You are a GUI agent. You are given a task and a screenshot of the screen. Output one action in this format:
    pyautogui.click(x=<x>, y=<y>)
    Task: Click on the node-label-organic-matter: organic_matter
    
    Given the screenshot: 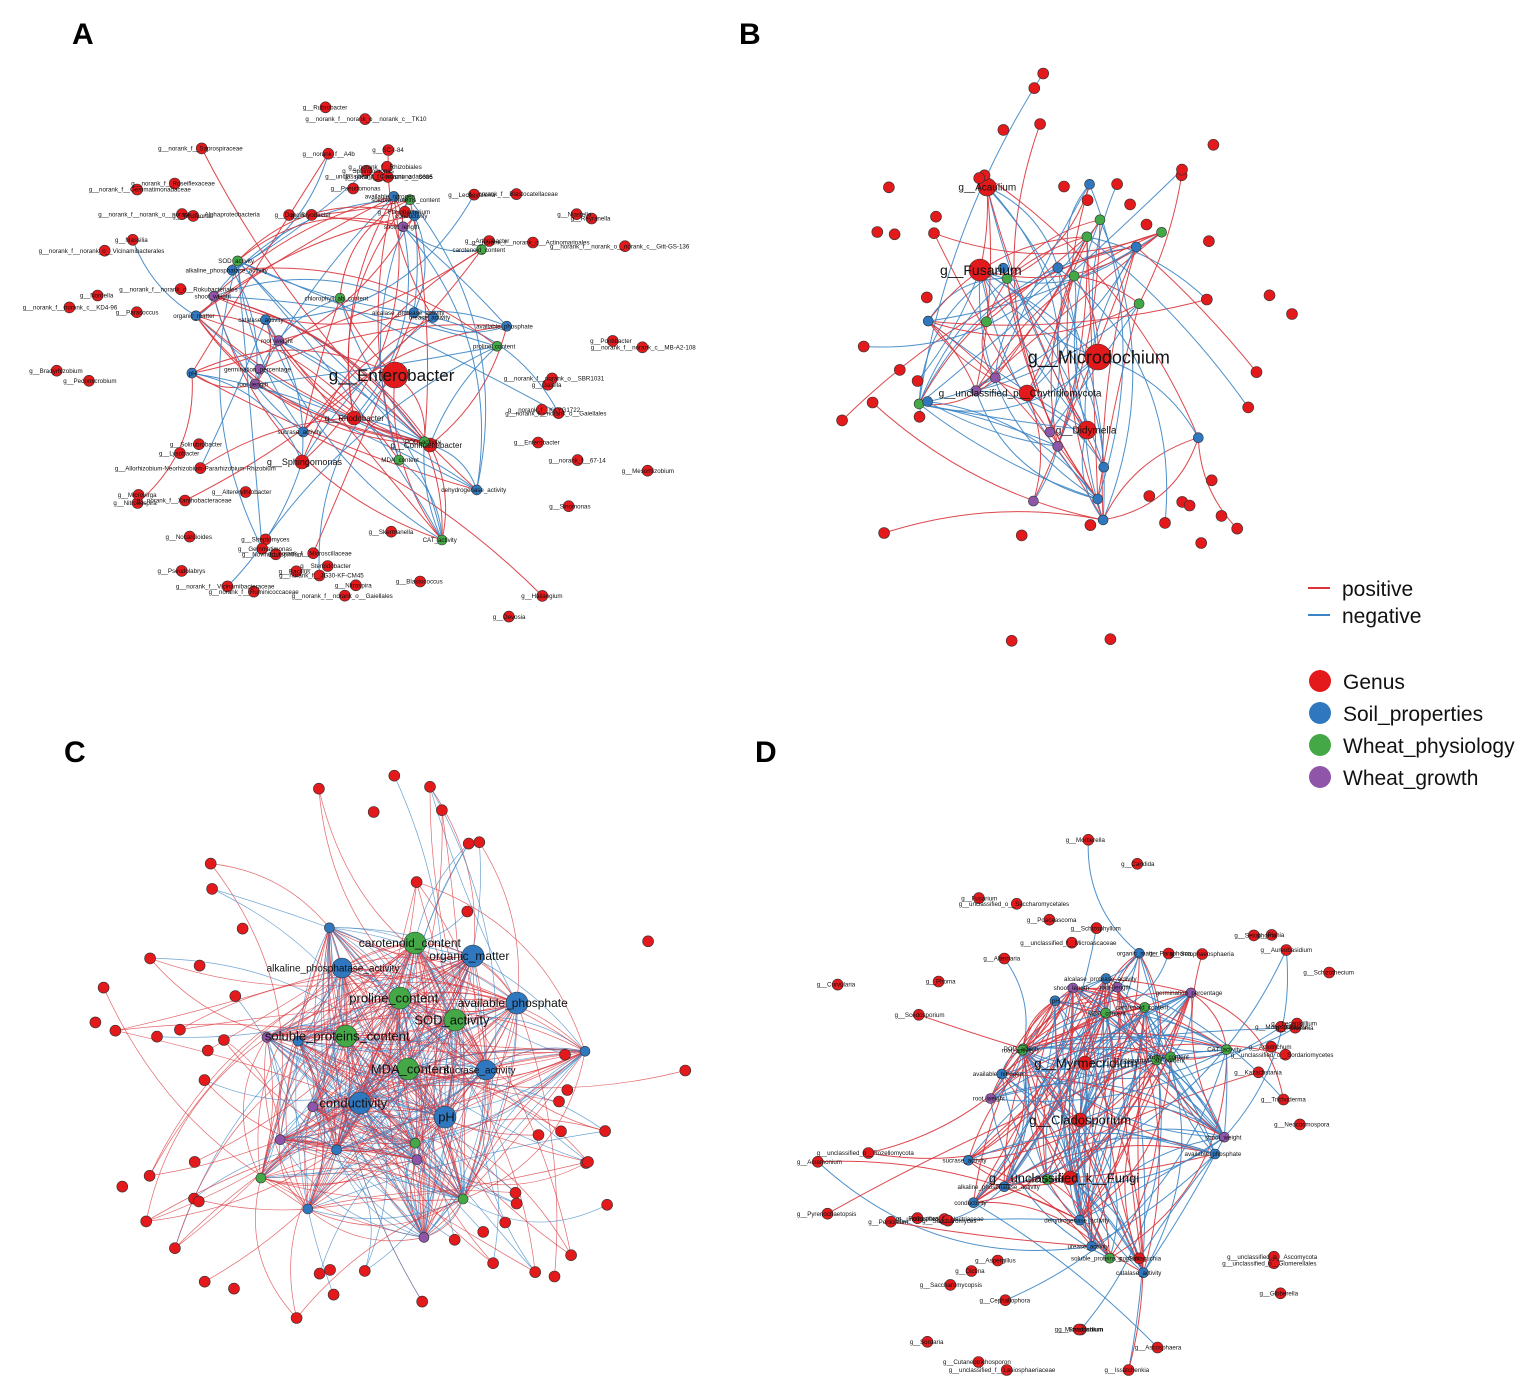 What is the action you would take?
    pyautogui.click(x=469, y=956)
    